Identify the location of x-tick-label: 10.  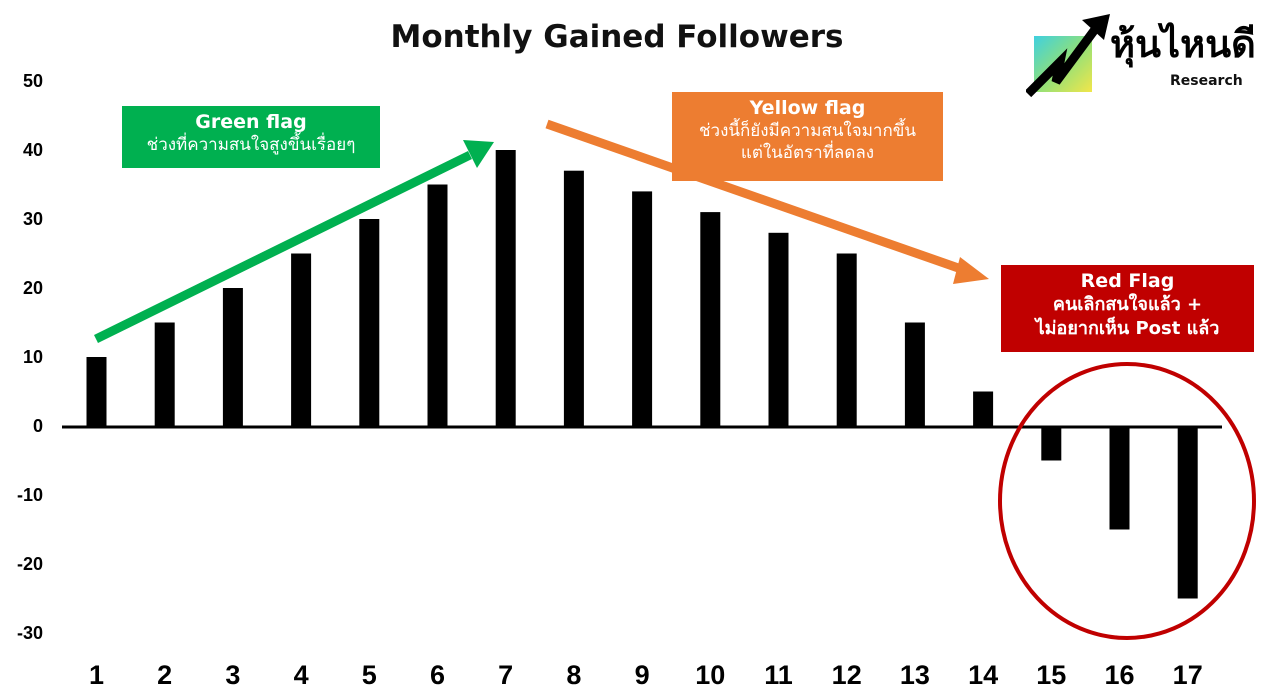
(710, 675).